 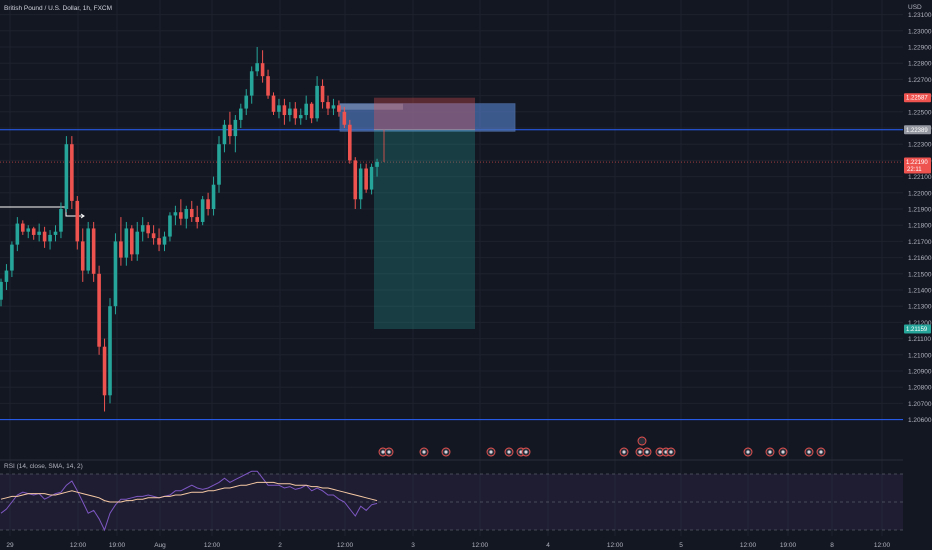 What do you see at coordinates (920, 210) in the screenshot?
I see `price-tick-label: 1.21900` at bounding box center [920, 210].